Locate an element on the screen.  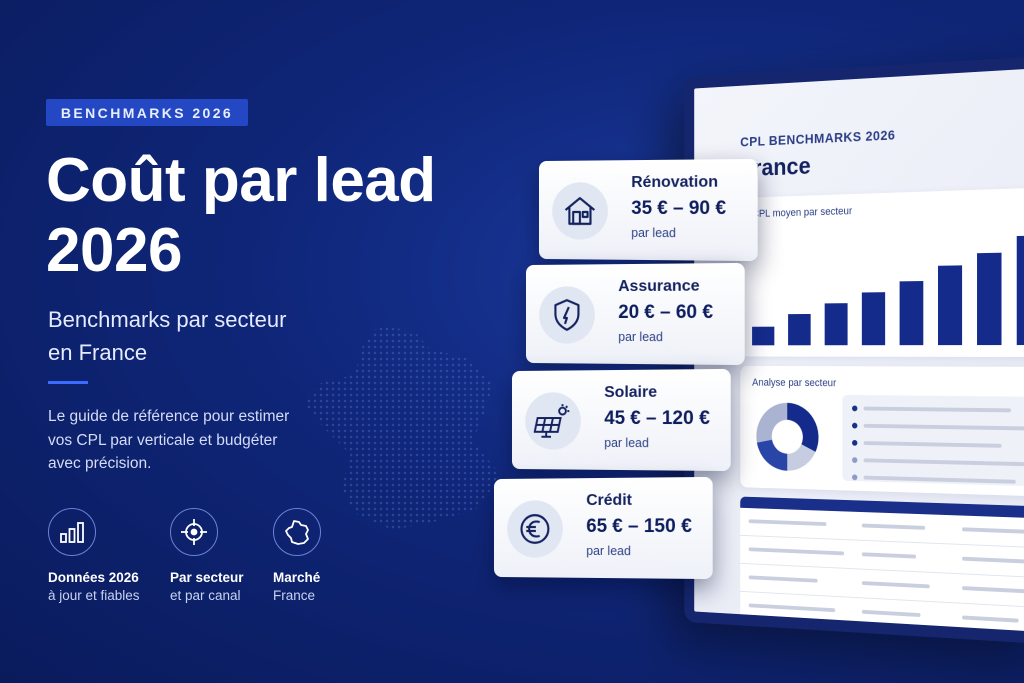
shield-icon is located at coordinates (567, 315).